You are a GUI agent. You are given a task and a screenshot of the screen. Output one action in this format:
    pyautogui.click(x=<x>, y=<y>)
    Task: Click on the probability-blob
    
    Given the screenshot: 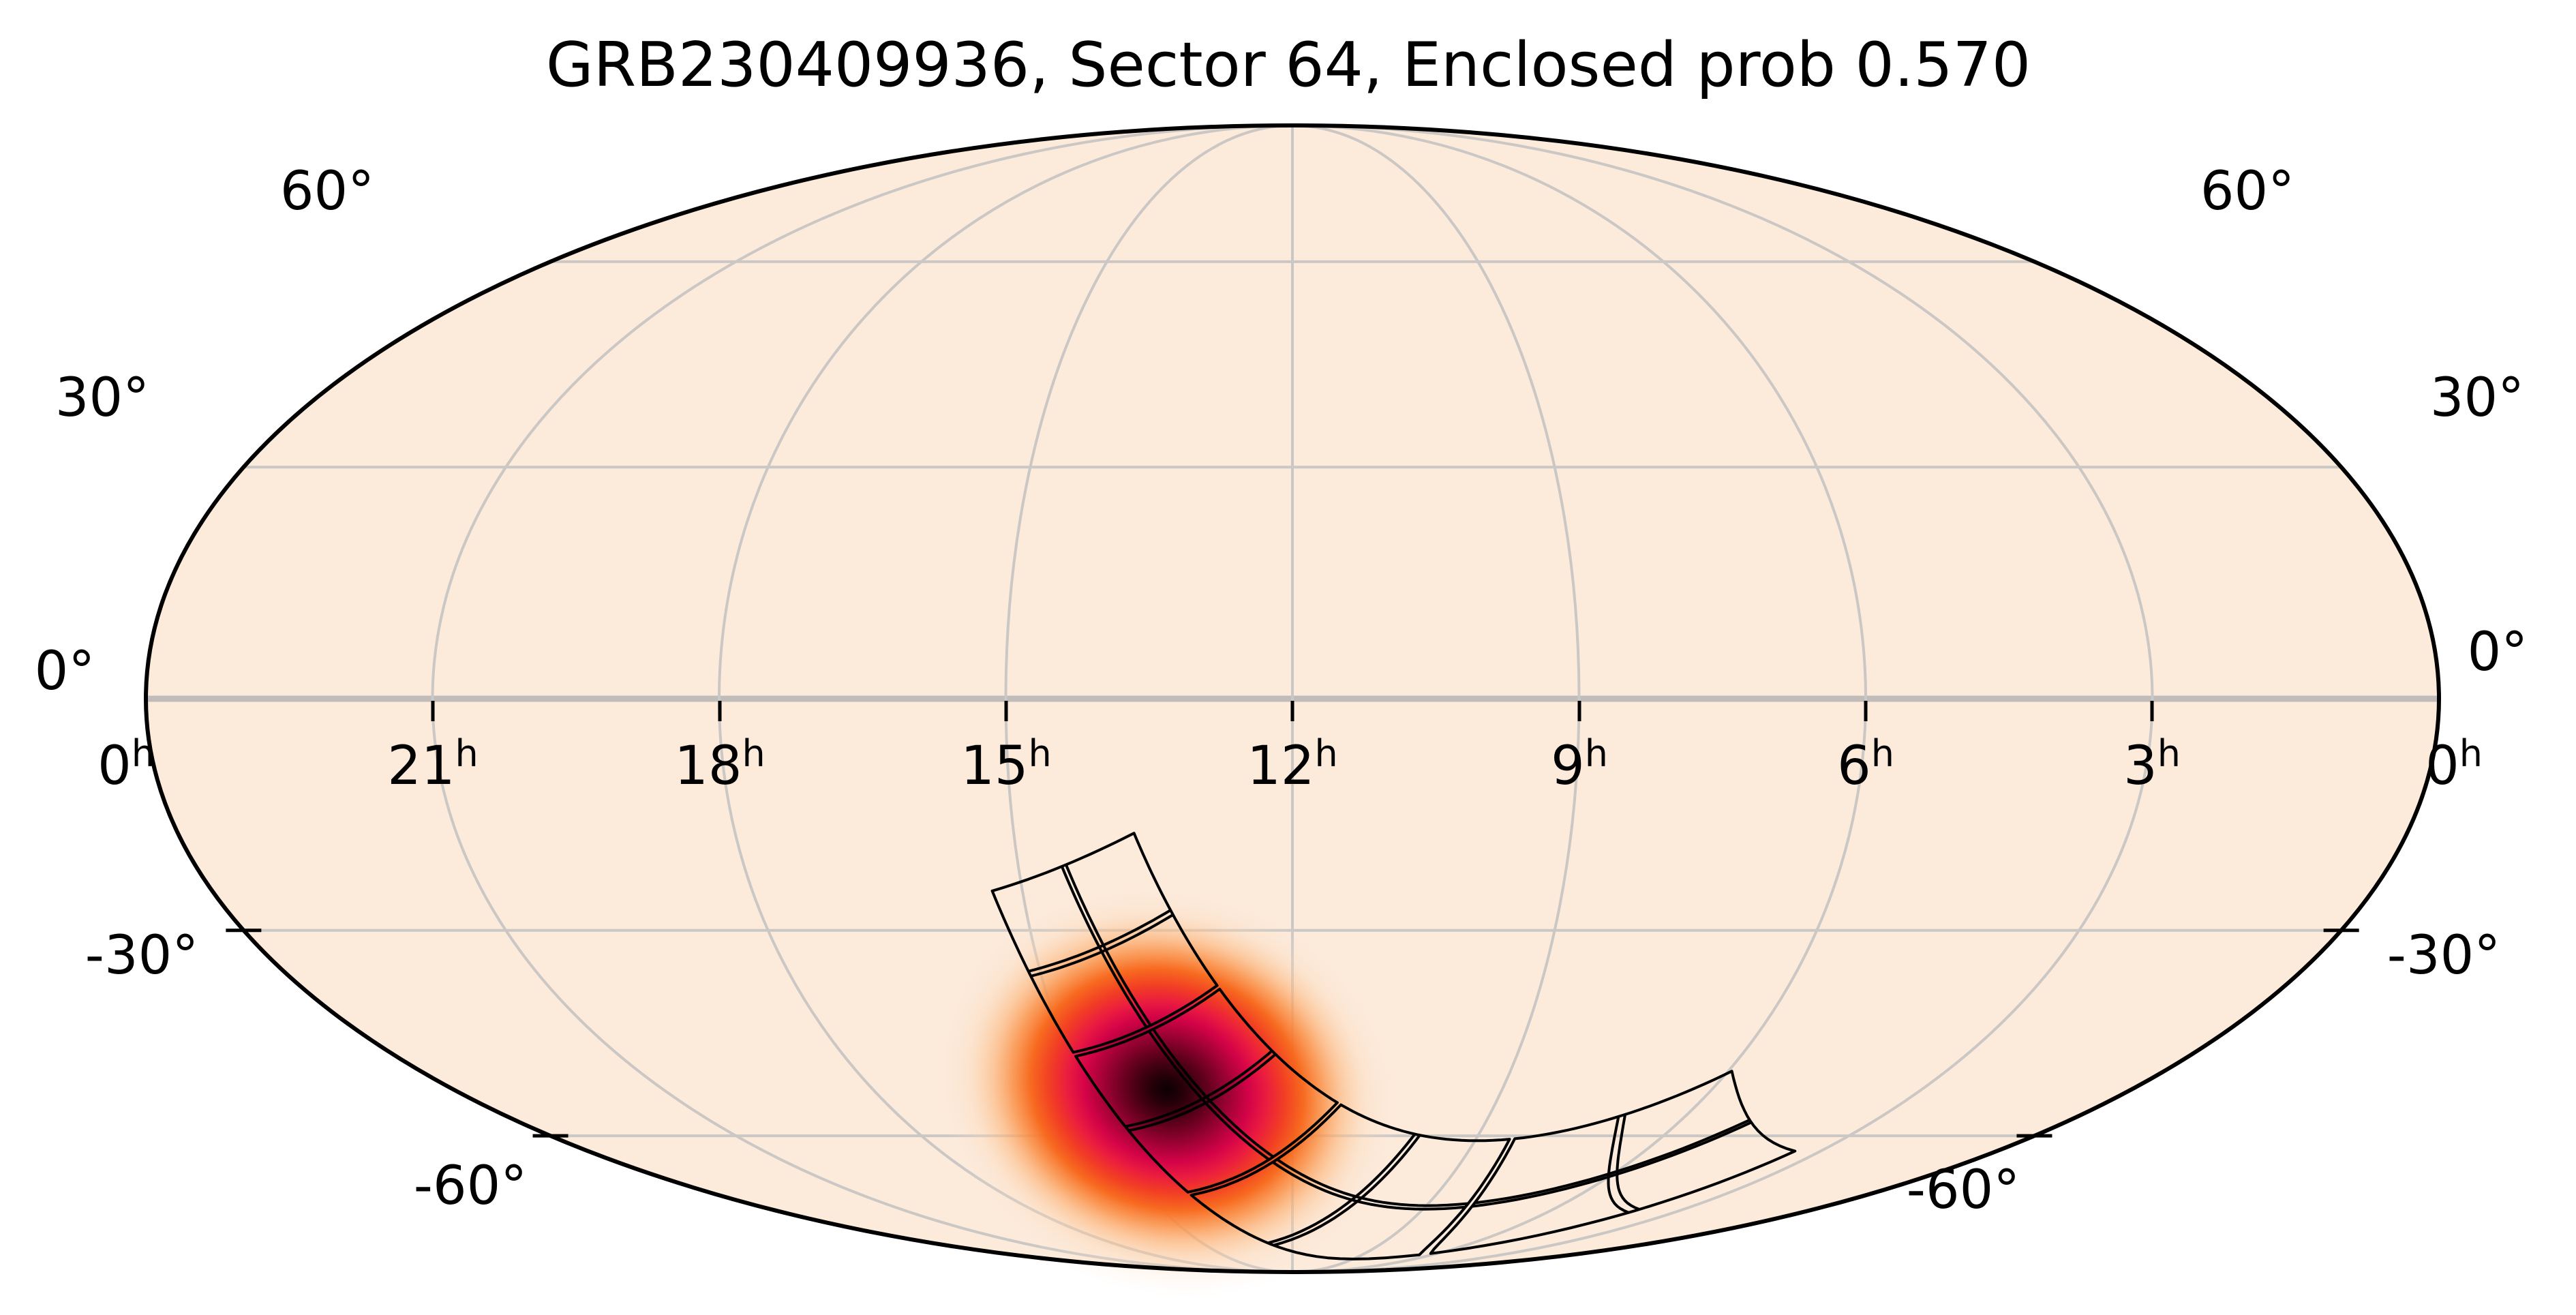 What is the action you would take?
    pyautogui.click(x=1167, y=1090)
    